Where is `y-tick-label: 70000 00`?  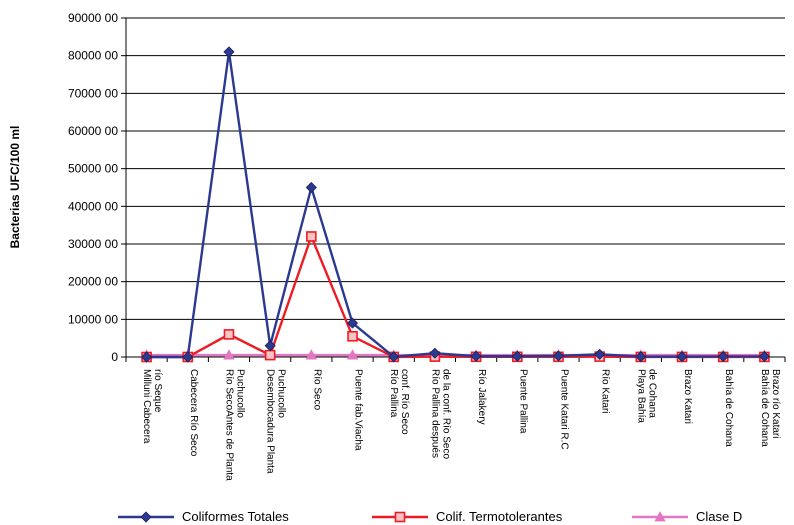
y-tick-label: 70000 00 is located at coordinates (93, 93).